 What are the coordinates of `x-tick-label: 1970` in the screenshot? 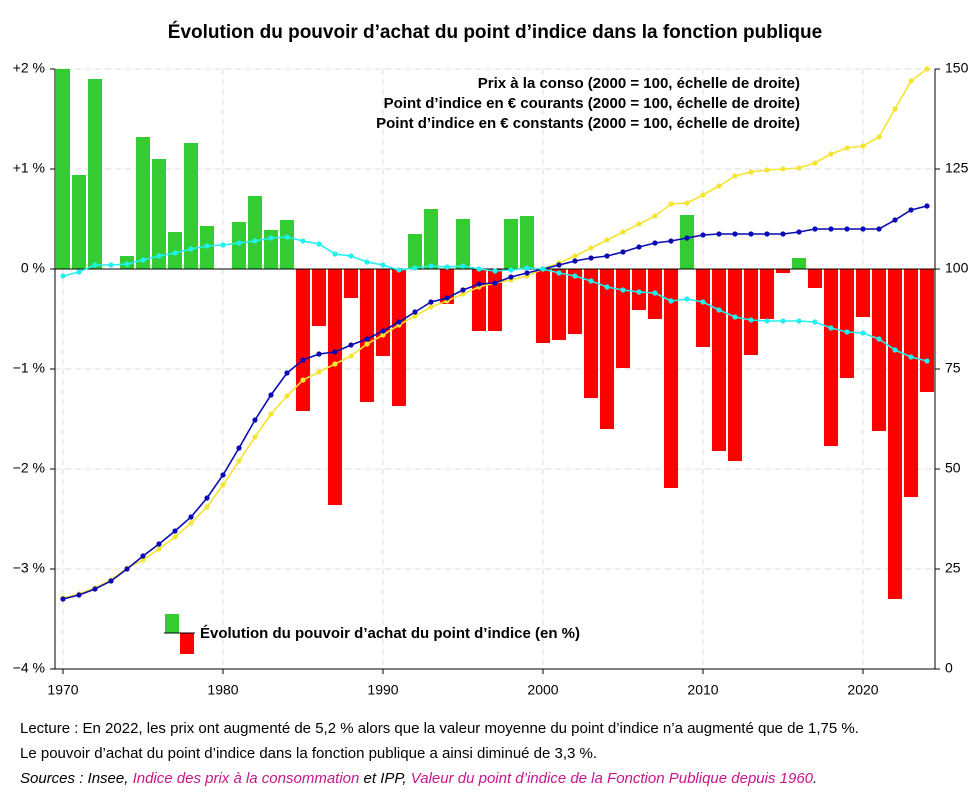 It's located at (62, 690).